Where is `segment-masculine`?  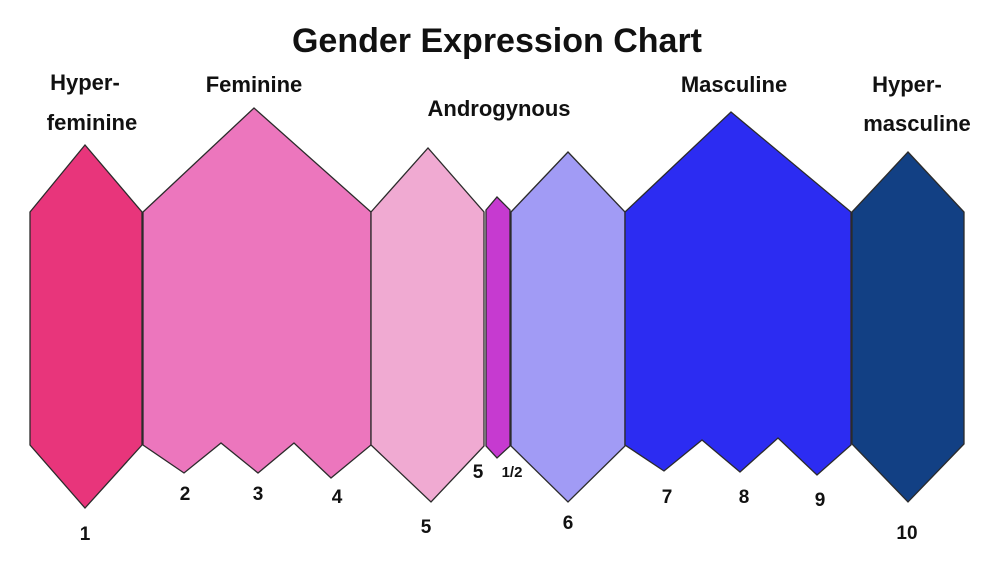 segment-masculine is located at coordinates (738, 293).